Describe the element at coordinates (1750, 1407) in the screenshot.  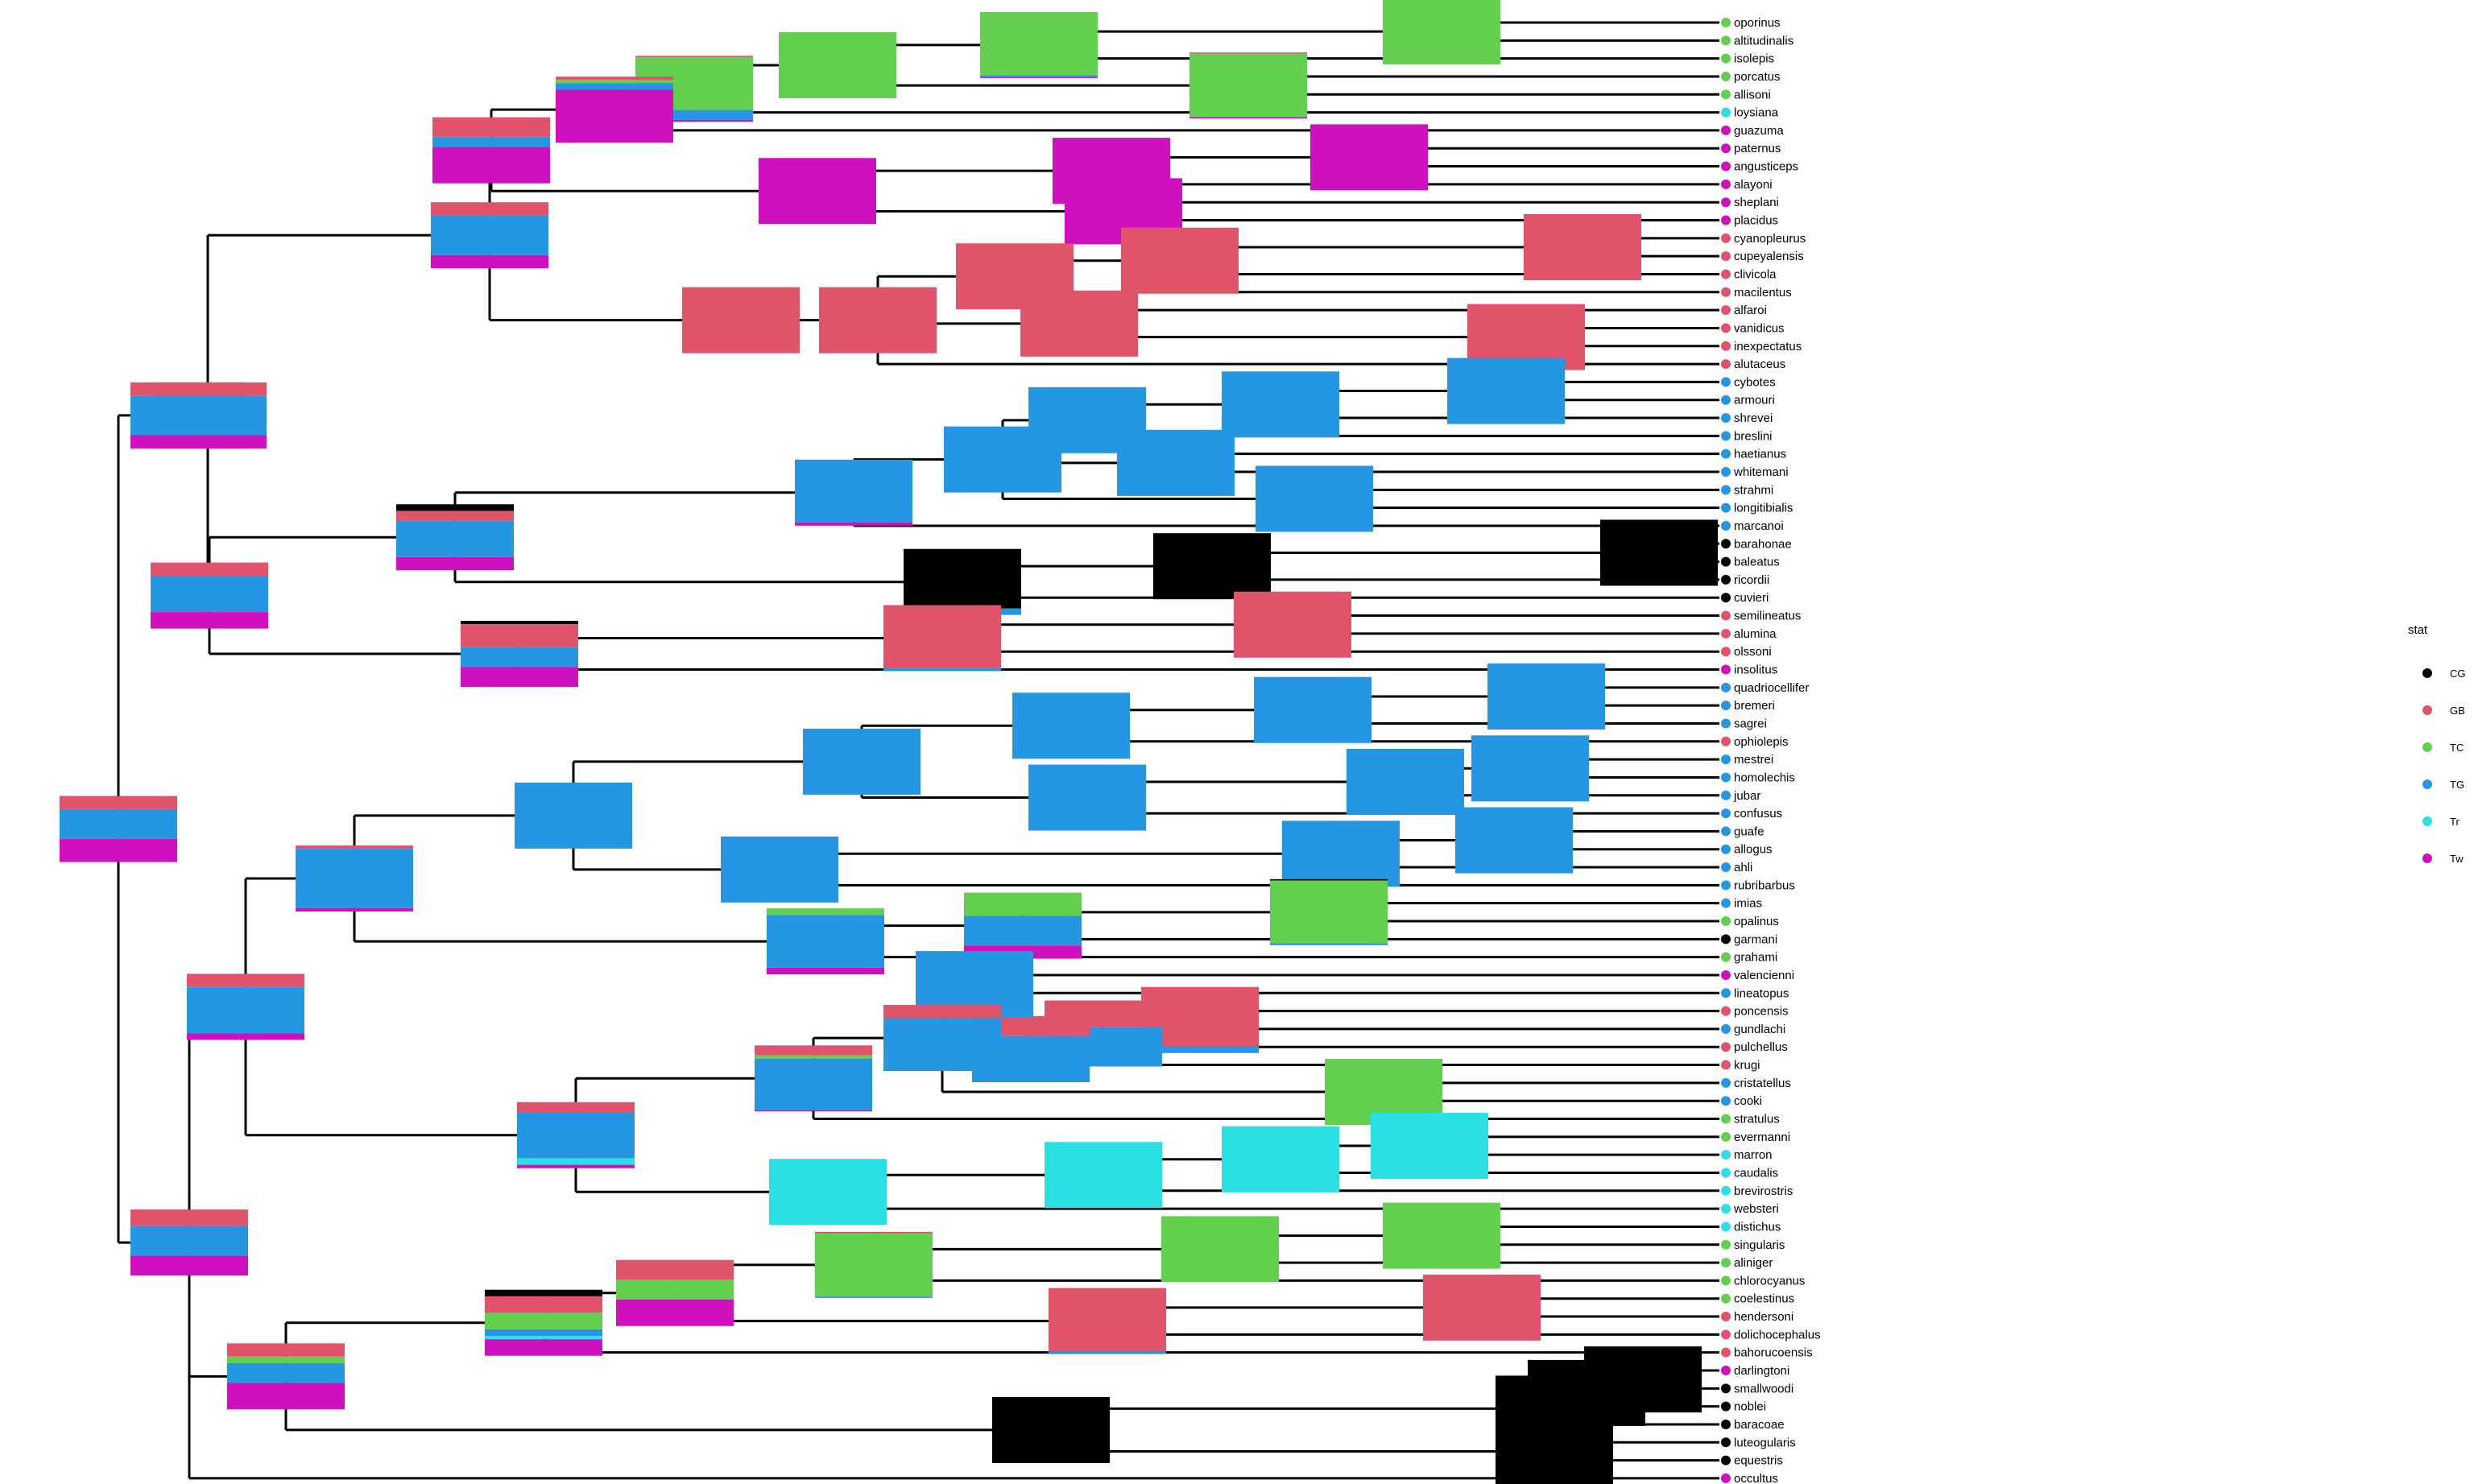
I see `tip-label: noblei` at that location.